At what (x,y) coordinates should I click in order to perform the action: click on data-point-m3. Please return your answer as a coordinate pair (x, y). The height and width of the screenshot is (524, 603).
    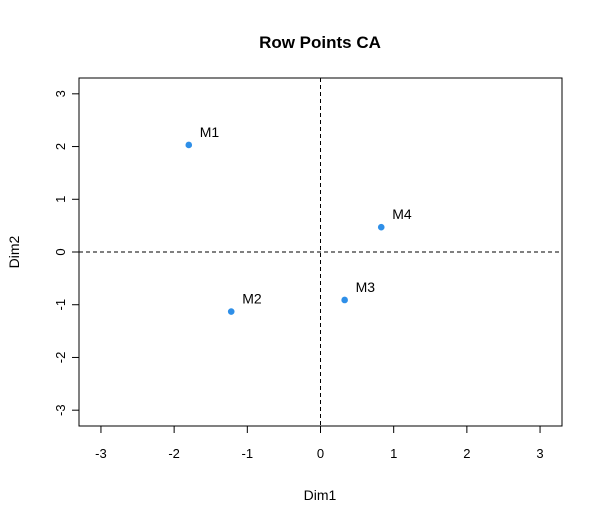
    Looking at the image, I should click on (344, 300).